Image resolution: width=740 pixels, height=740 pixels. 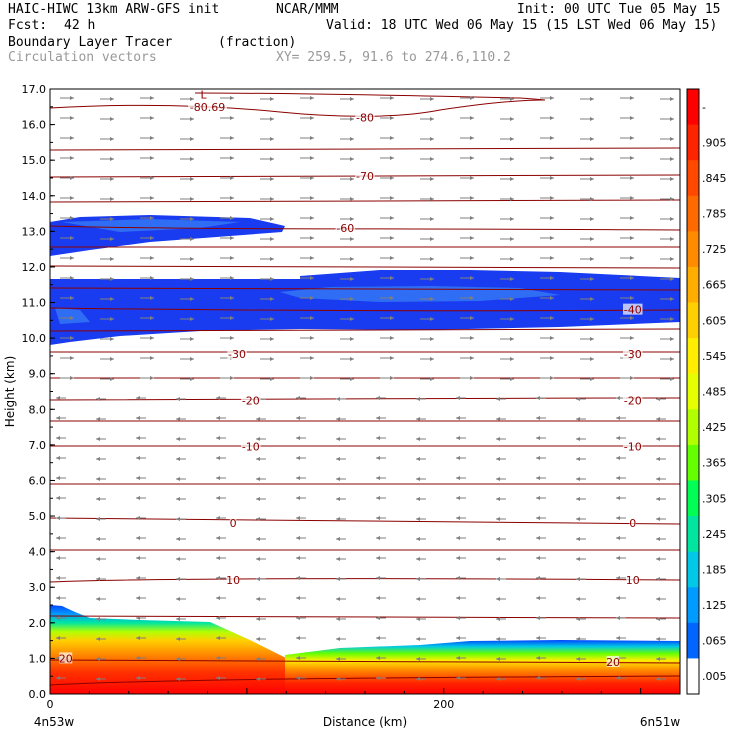 What do you see at coordinates (38, 587) in the screenshot?
I see `y-tick-label: 3.0` at bounding box center [38, 587].